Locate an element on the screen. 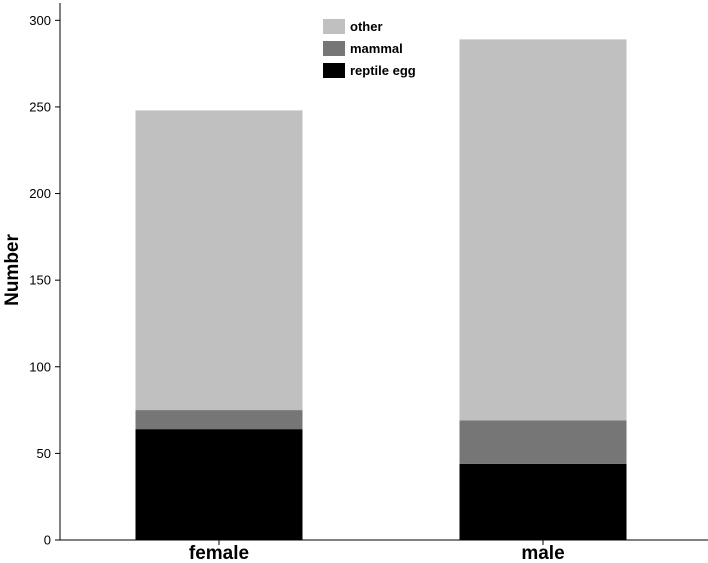 This screenshot has height=563, width=708. bar-female-other is located at coordinates (219, 260).